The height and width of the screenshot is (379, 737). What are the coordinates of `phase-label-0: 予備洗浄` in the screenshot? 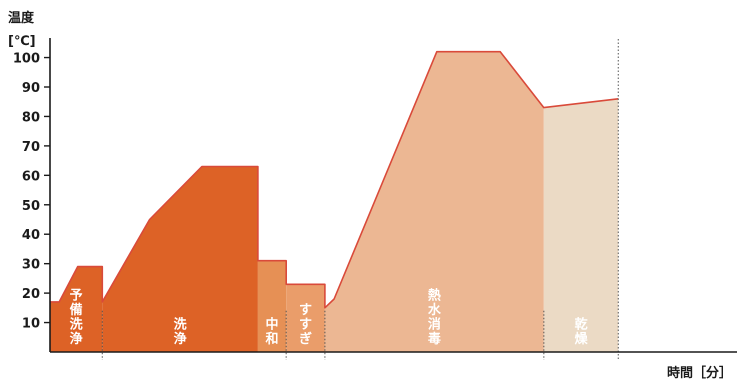 It's located at (76, 318).